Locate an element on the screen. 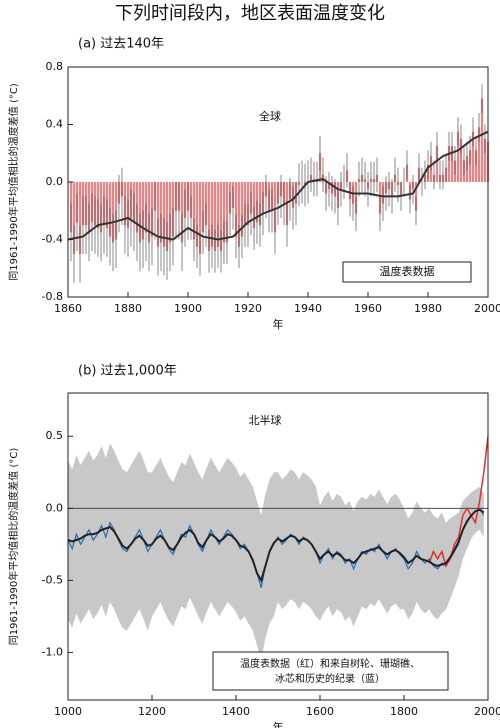 The height and width of the screenshot is (728, 500). x-tick-label: 1400 is located at coordinates (236, 711).